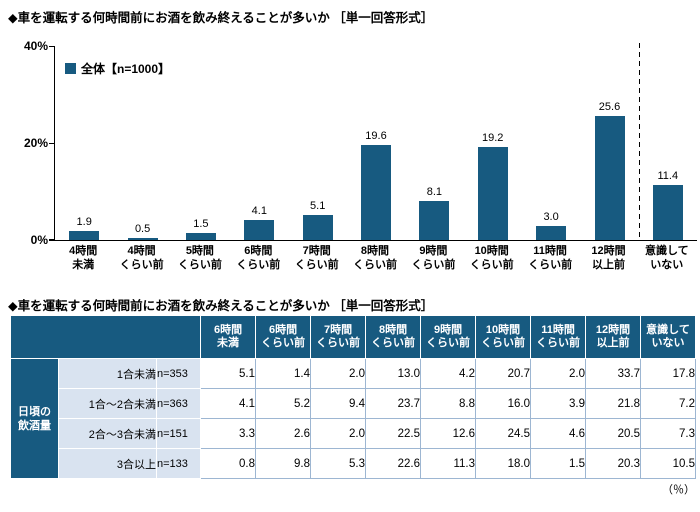 The width and height of the screenshot is (700, 512). I want to click on chart-title: ◆車を運転する何時間前にお酒を飲み終えることが多いか ［単一回答形式］, so click(221, 18).